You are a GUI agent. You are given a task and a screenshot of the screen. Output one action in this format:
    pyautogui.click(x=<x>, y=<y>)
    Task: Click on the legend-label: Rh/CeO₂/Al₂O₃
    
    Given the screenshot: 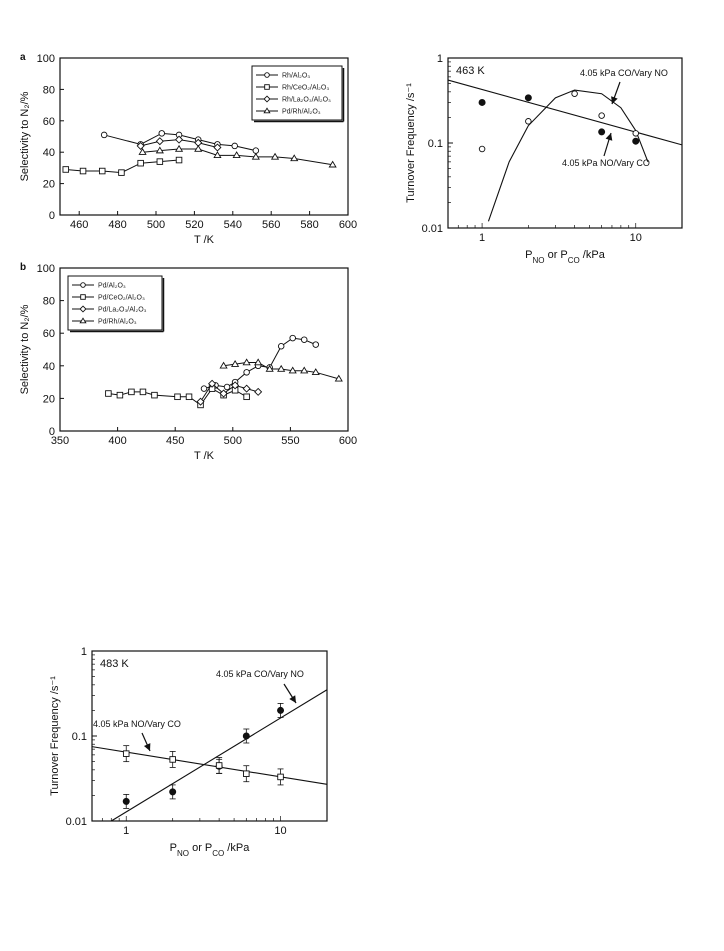 What is the action you would take?
    pyautogui.click(x=305, y=88)
    